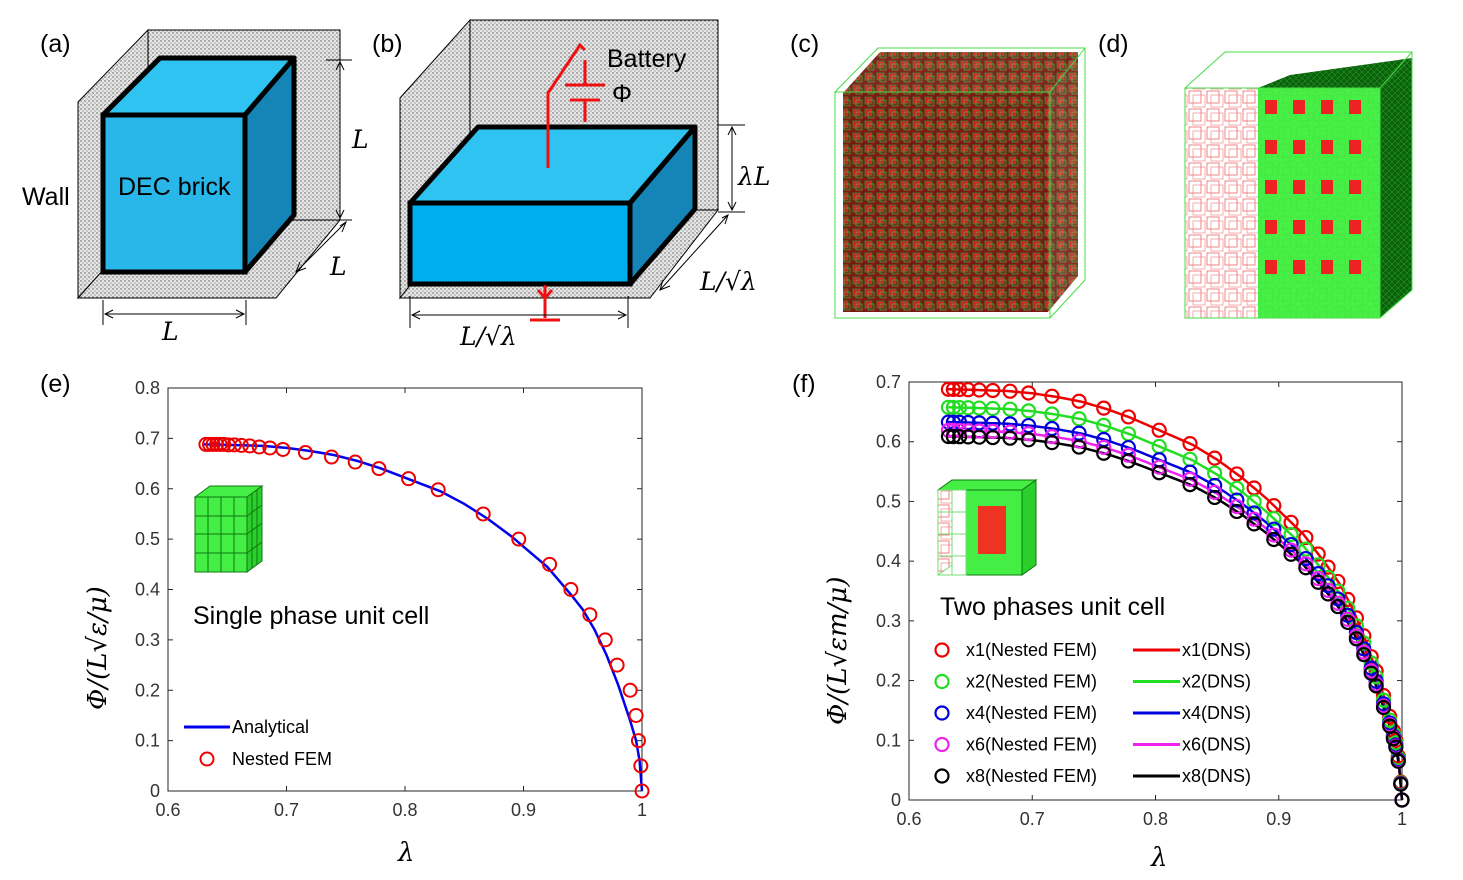 The height and width of the screenshot is (880, 1463). What do you see at coordinates (567, 182) in the screenshot?
I see `battery-wire` at bounding box center [567, 182].